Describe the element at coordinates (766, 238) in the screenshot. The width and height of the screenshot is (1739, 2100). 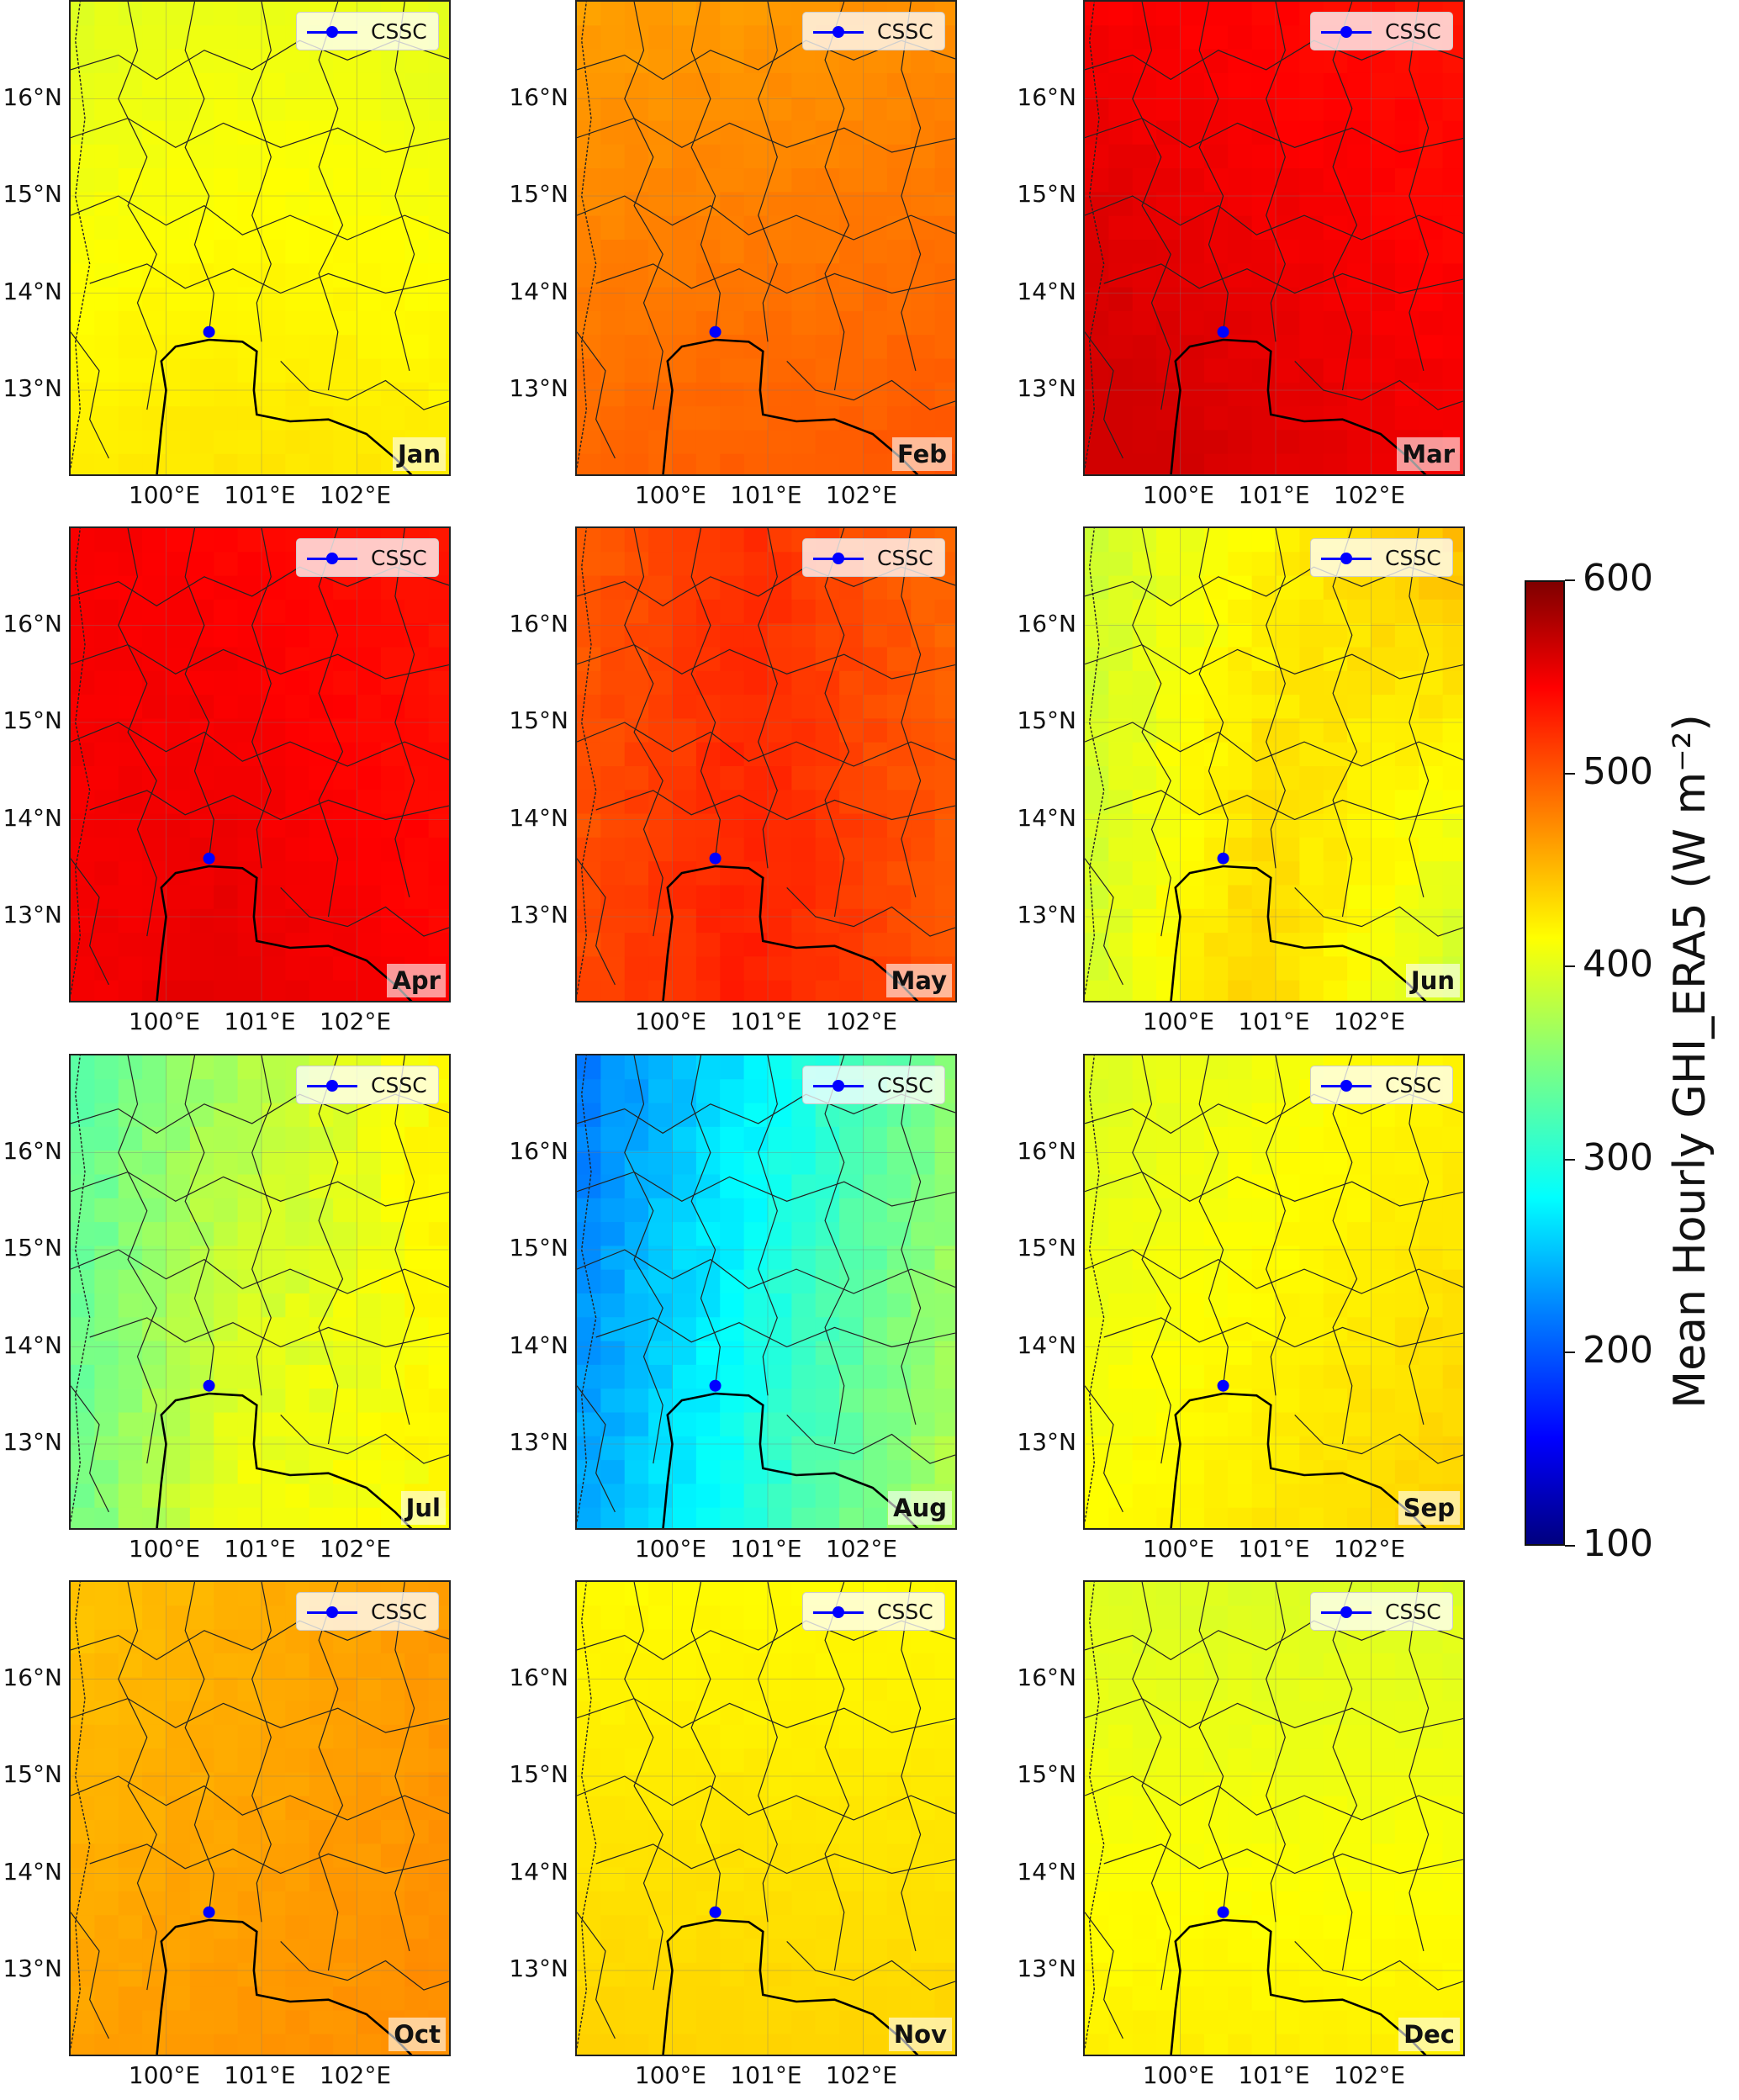
I see `ghi-field` at that location.